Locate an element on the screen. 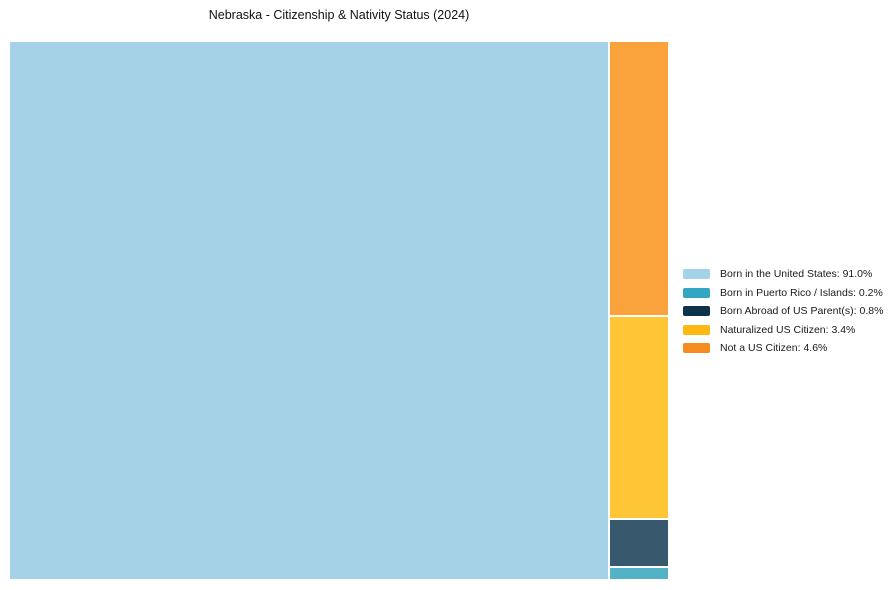 This screenshot has height=590, width=889. legend-item-not-a-us-citizen: Not a US Citizen: 4.6% is located at coordinates (783, 348).